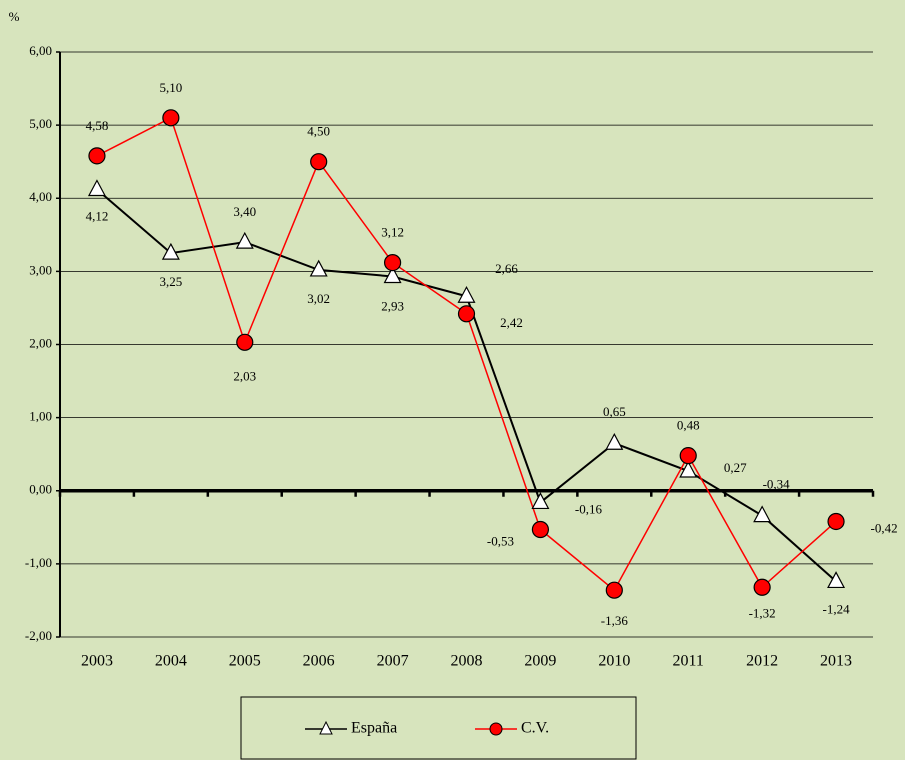  What do you see at coordinates (97, 661) in the screenshot?
I see `x-tick-label: 2003` at bounding box center [97, 661].